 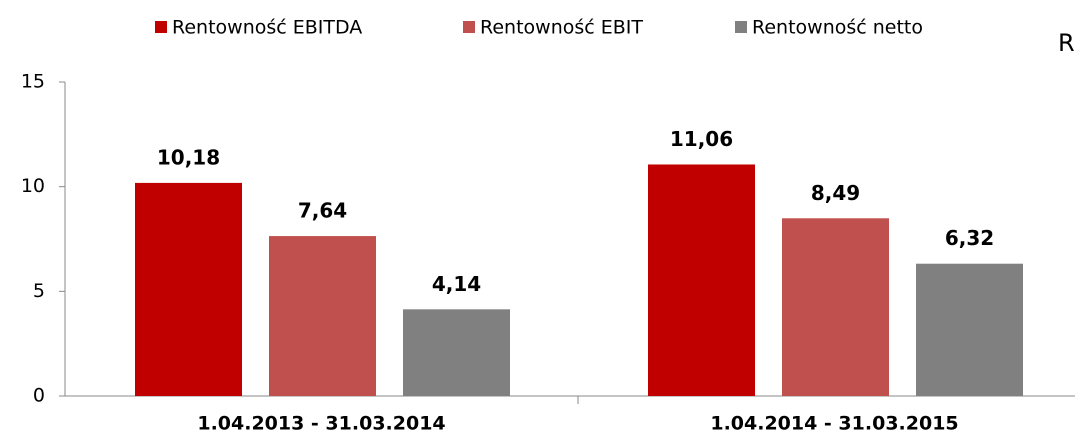 I want to click on legend-label: Rentowność EBITDA, so click(x=267, y=28).